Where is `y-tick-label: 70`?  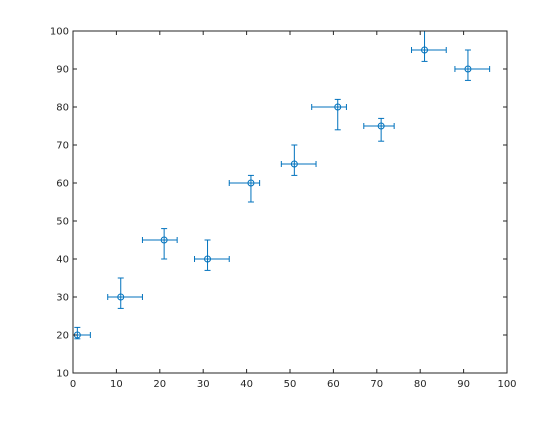
y-tick-label: 70 is located at coordinates (62, 146).